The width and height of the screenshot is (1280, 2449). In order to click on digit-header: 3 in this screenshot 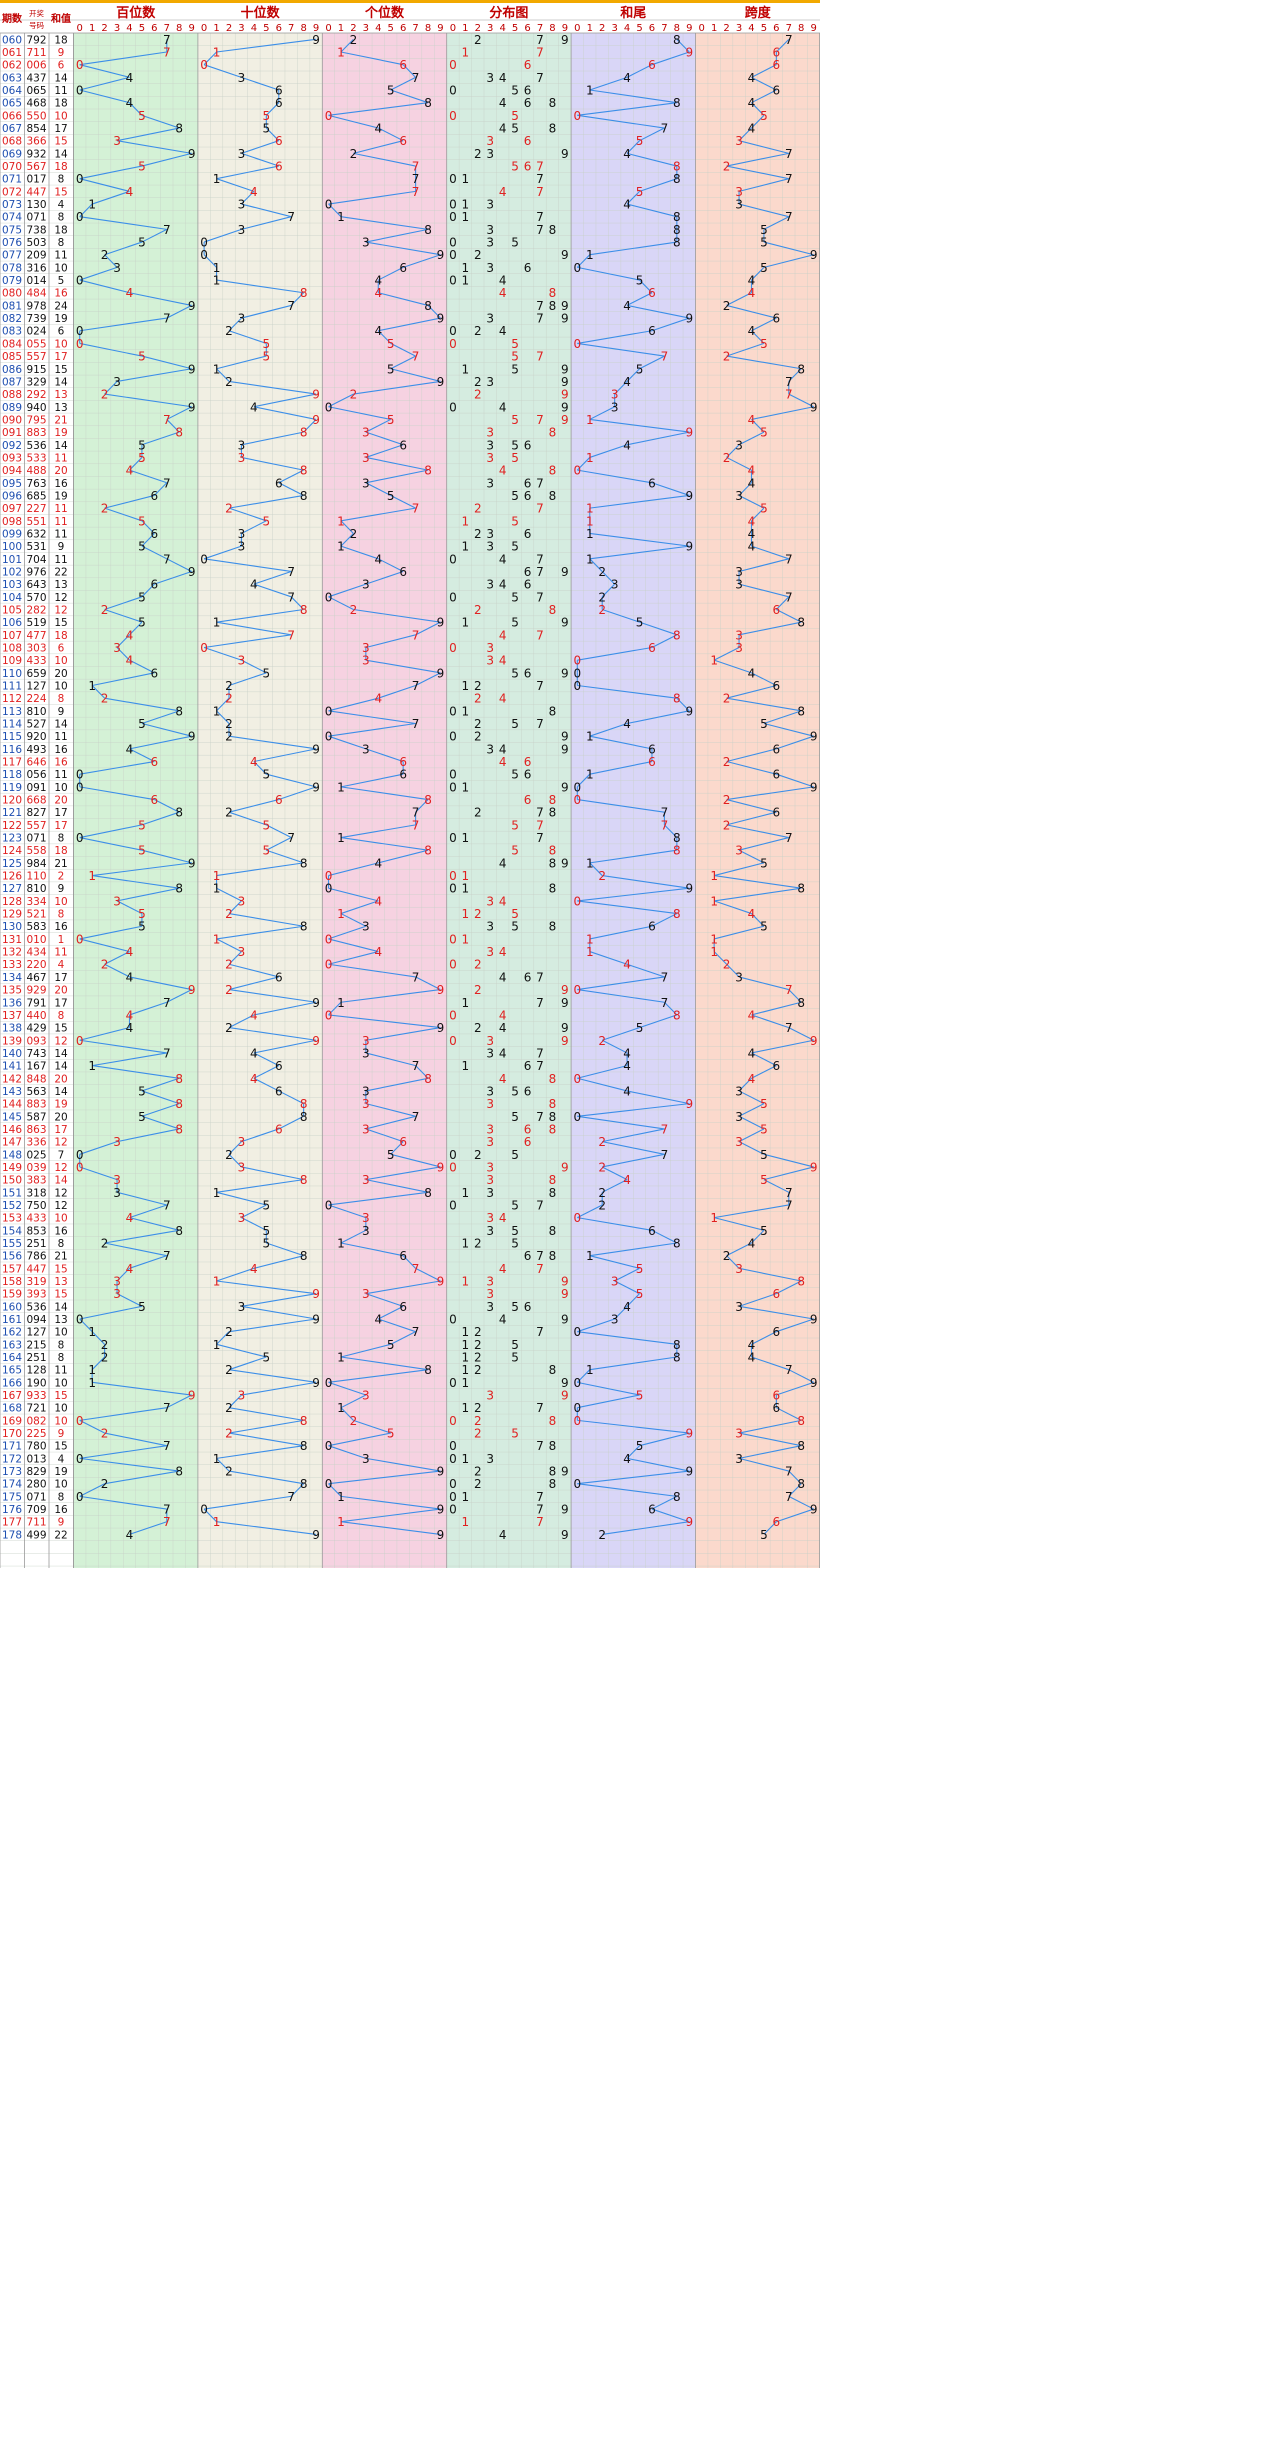, I will do `click(739, 28)`.